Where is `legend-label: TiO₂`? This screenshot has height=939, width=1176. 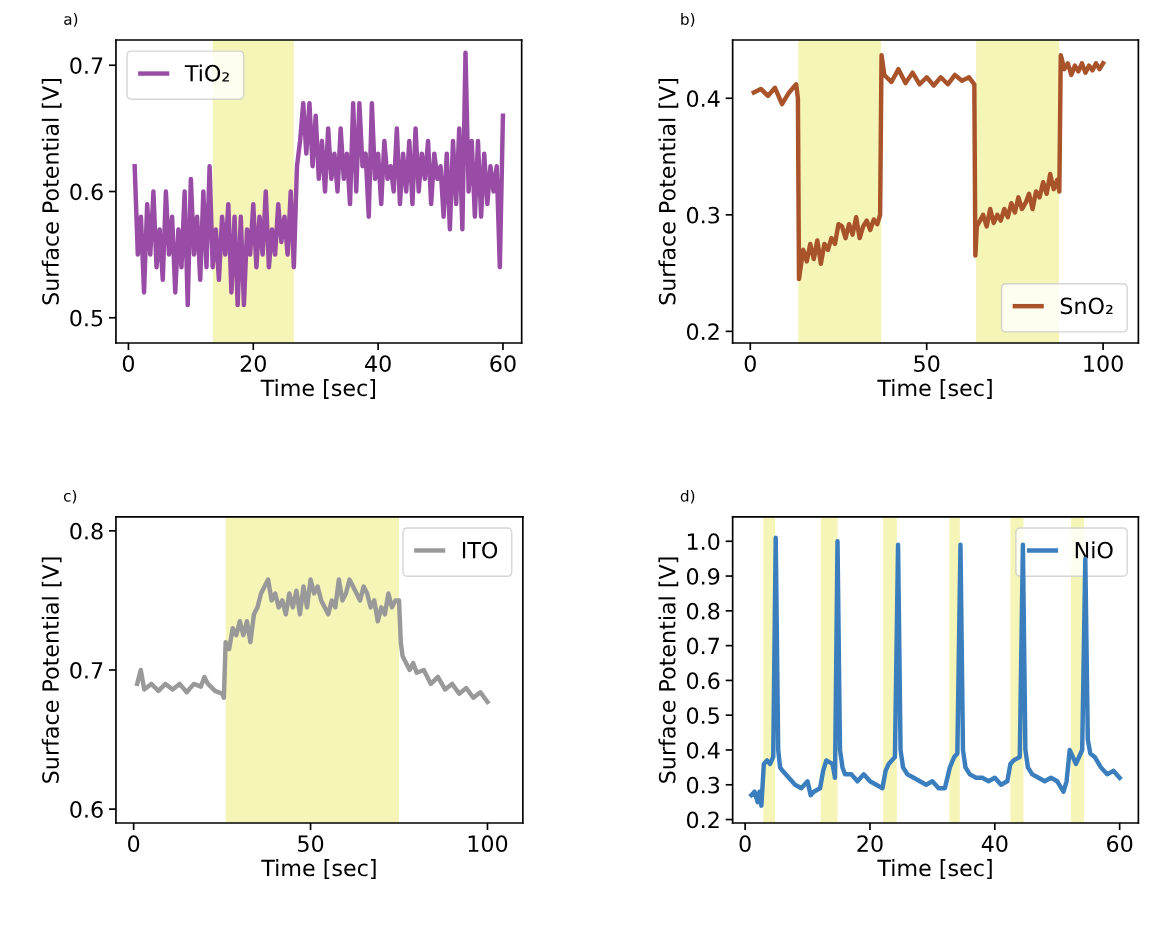 legend-label: TiO₂ is located at coordinates (206, 73).